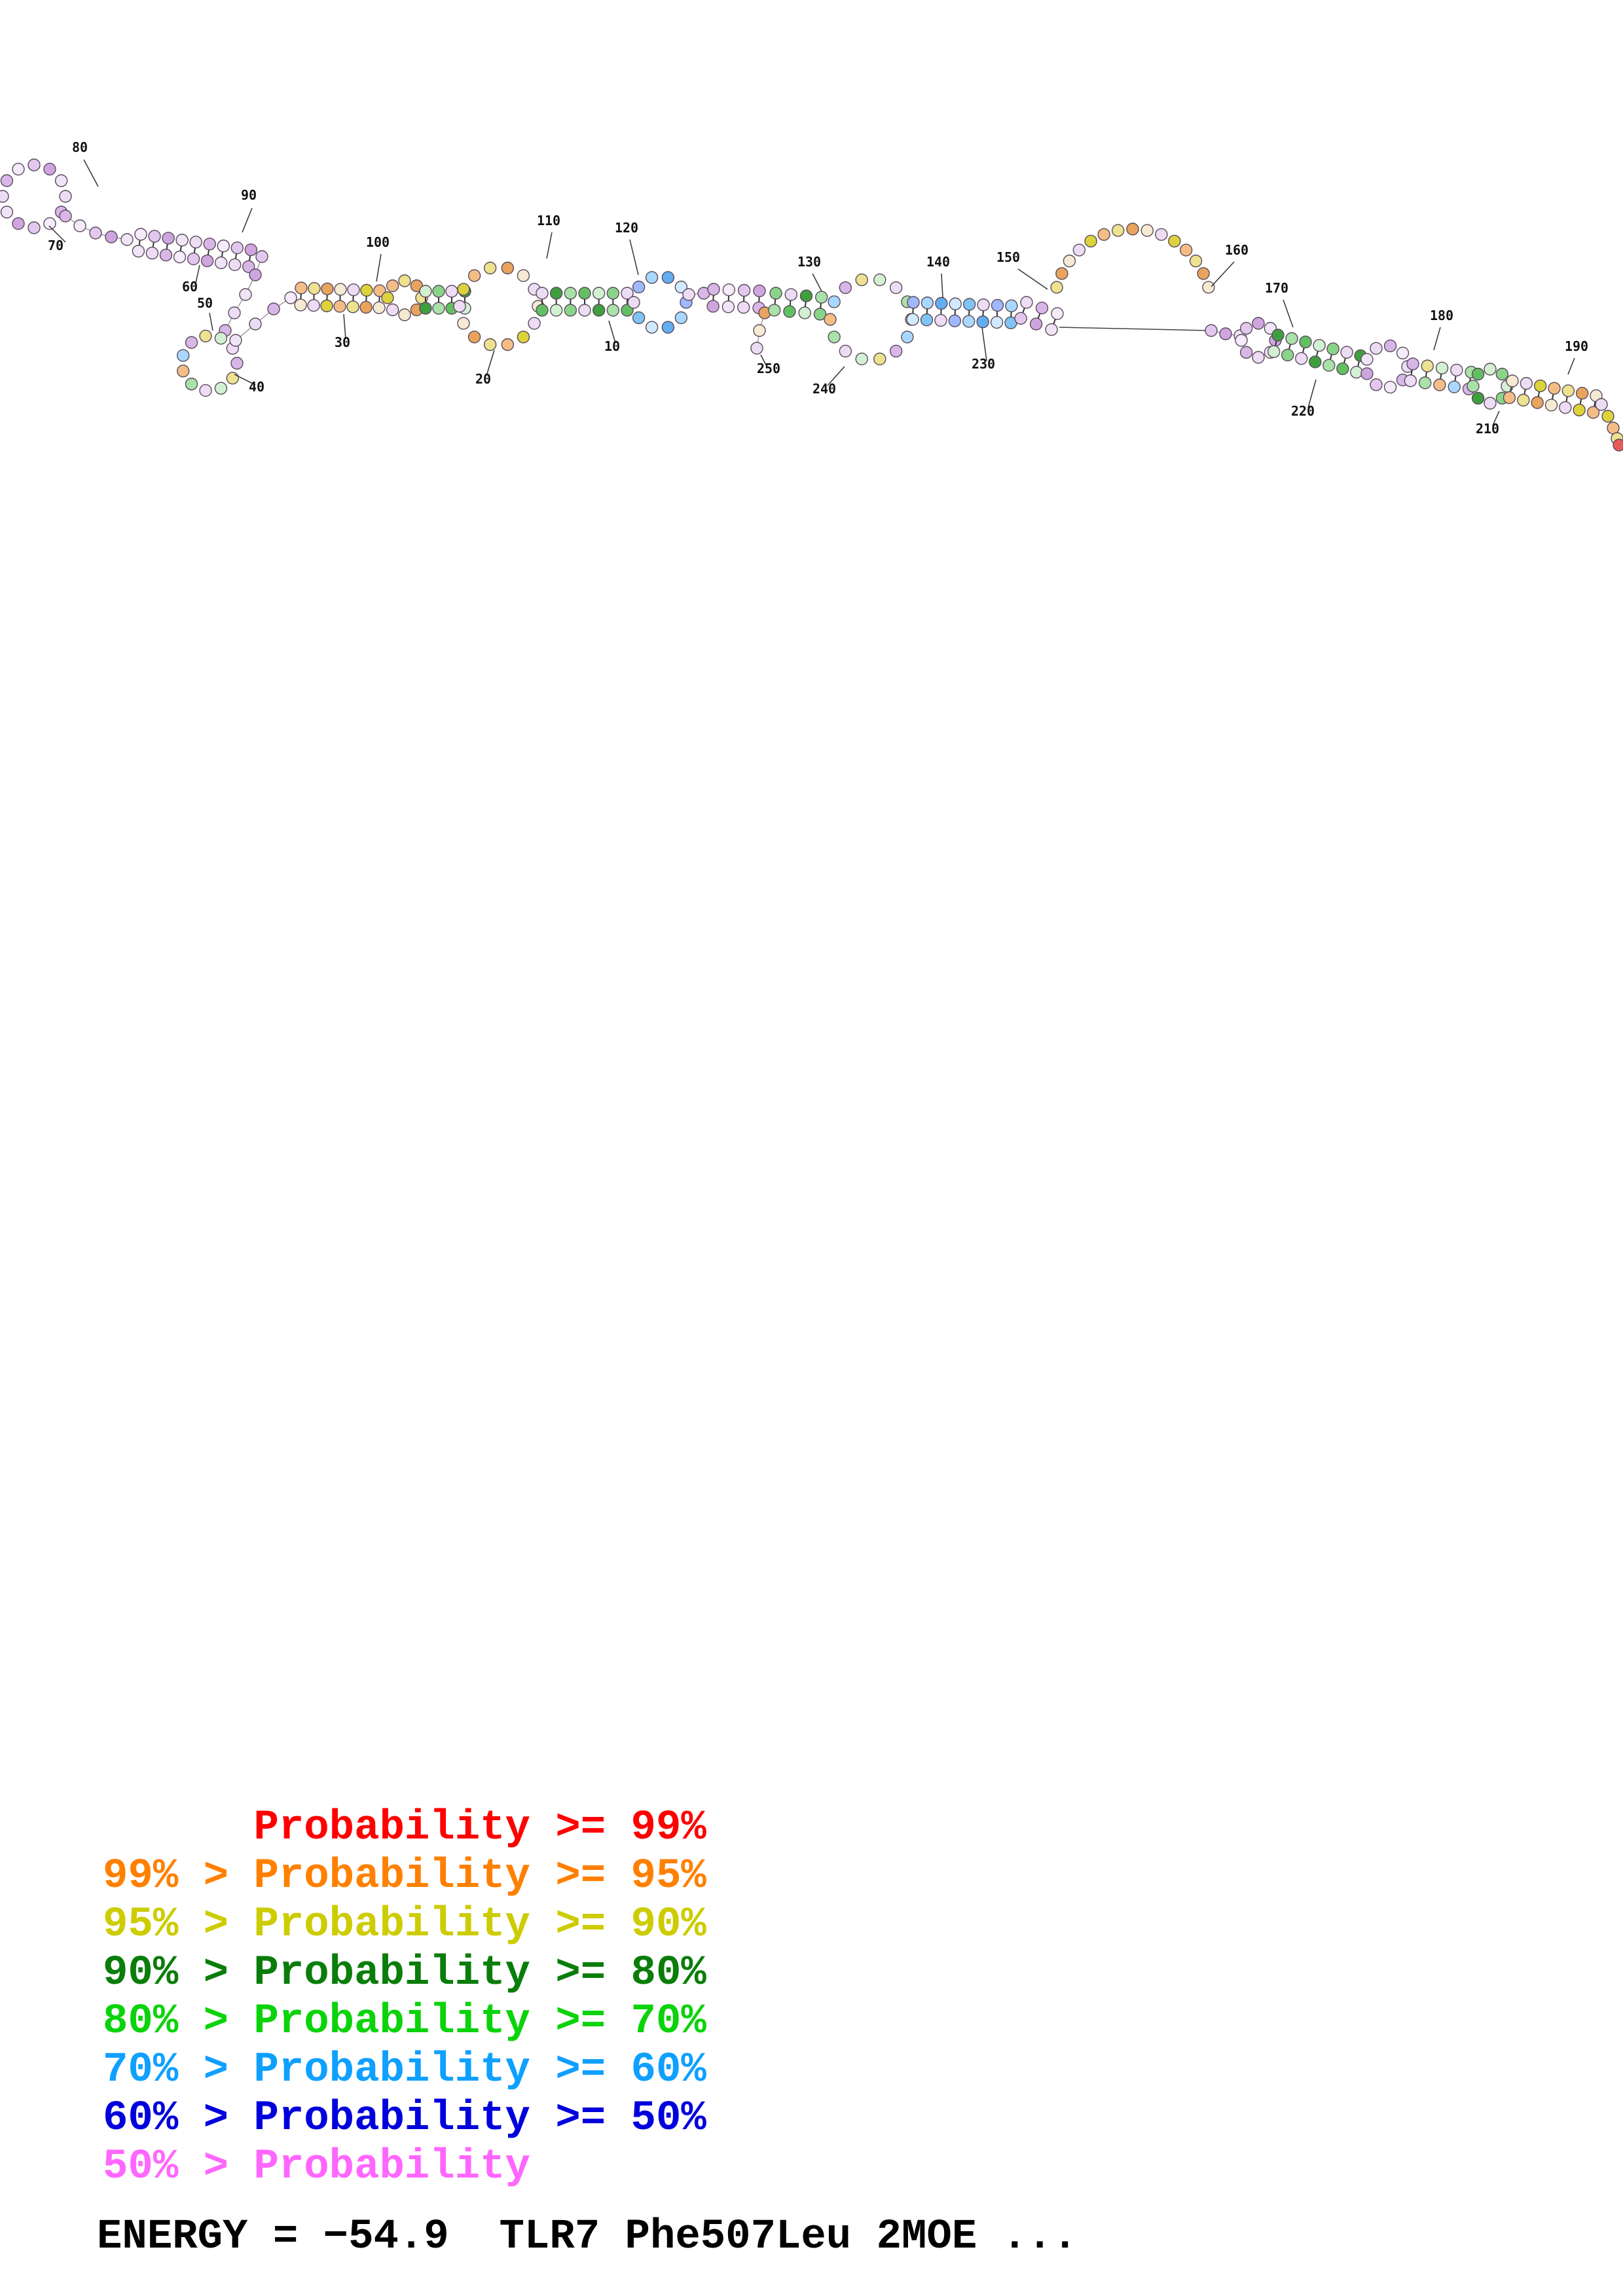  Describe the element at coordinates (1303, 411) in the screenshot. I see `nt-number-label: 220` at that location.